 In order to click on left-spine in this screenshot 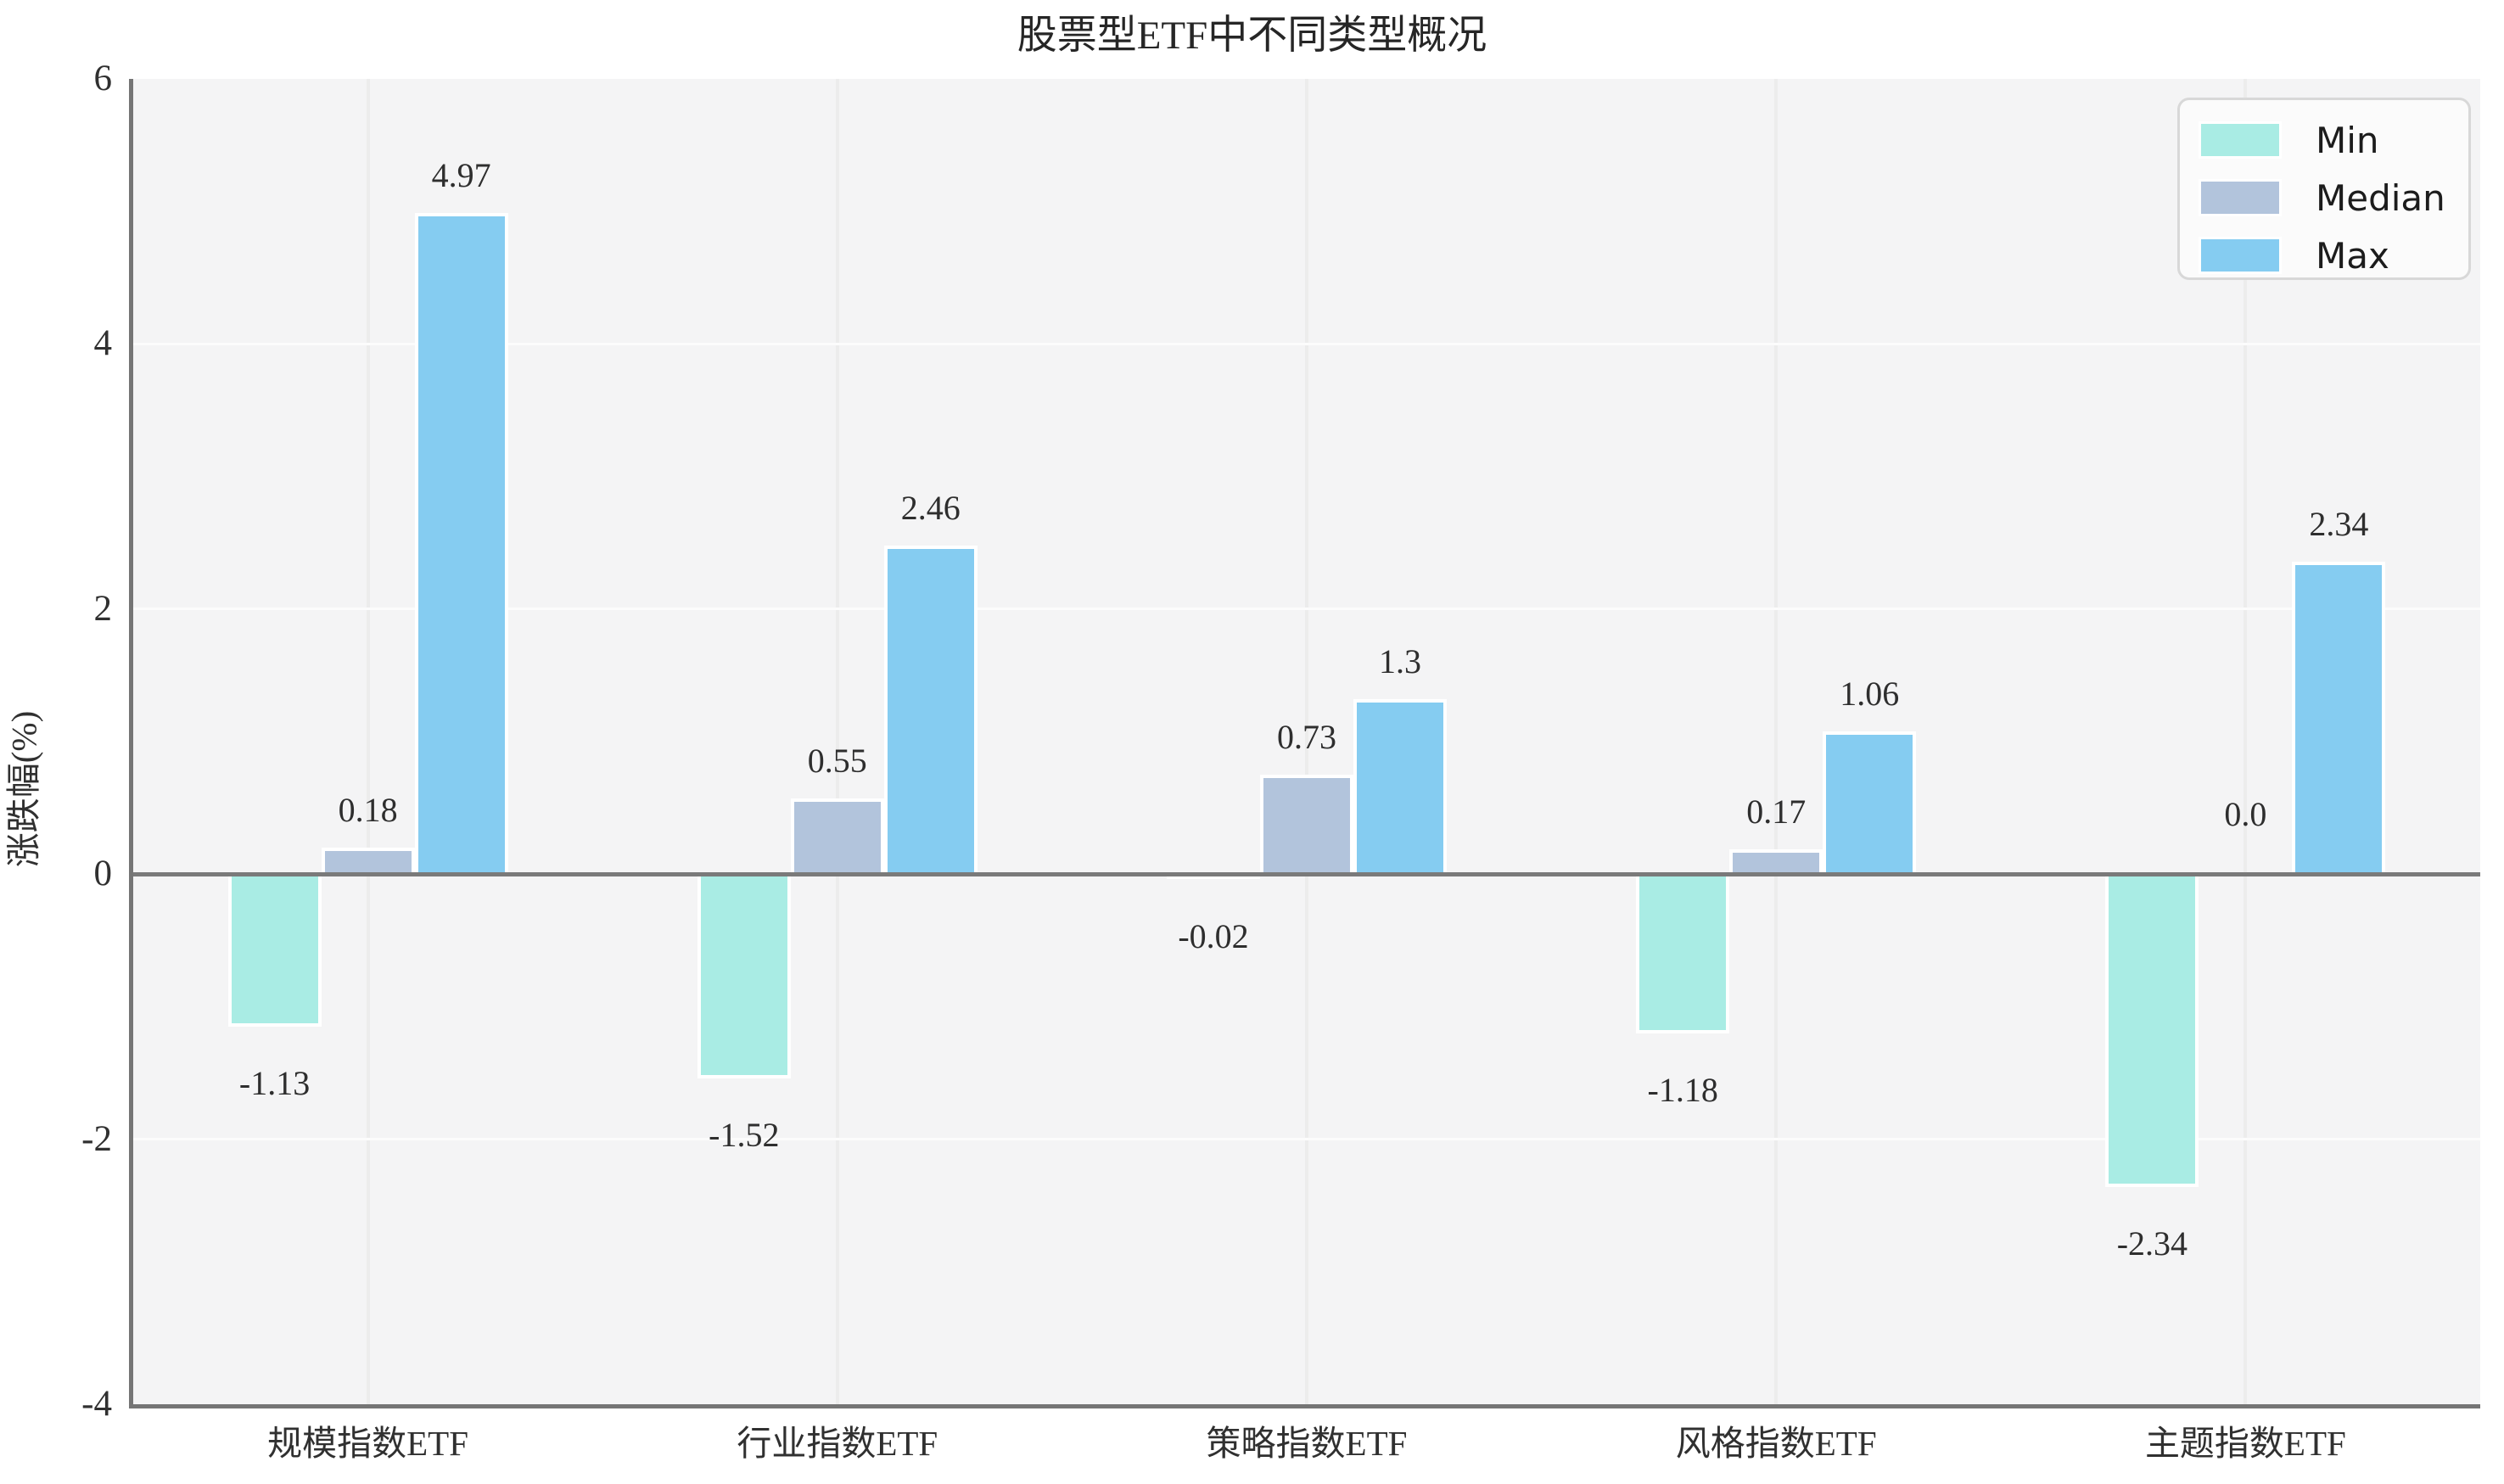, I will do `click(131, 743)`.